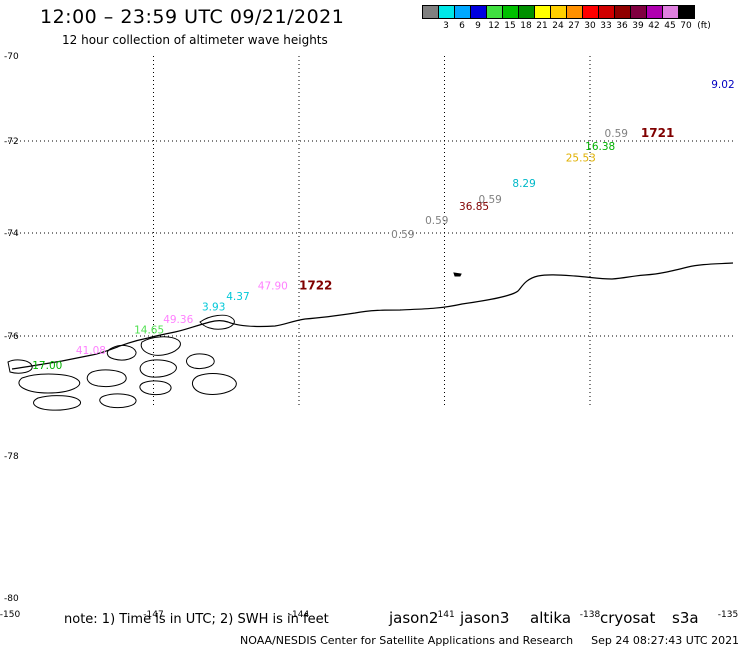  I want to click on longitude-label: -150, so click(10, 615).